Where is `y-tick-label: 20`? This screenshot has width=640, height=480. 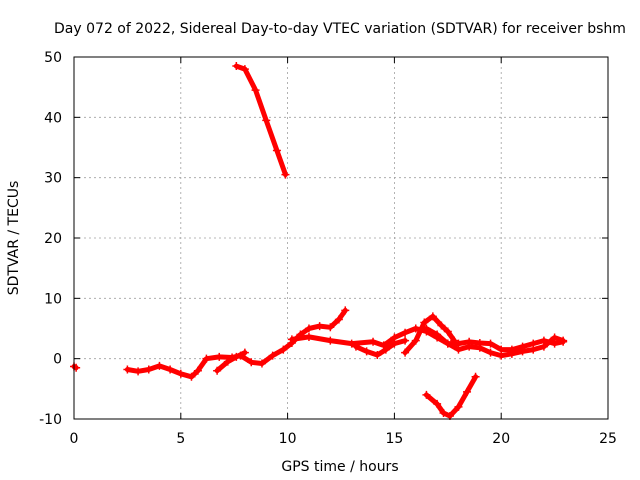
y-tick-label: 20 is located at coordinates (53, 239).